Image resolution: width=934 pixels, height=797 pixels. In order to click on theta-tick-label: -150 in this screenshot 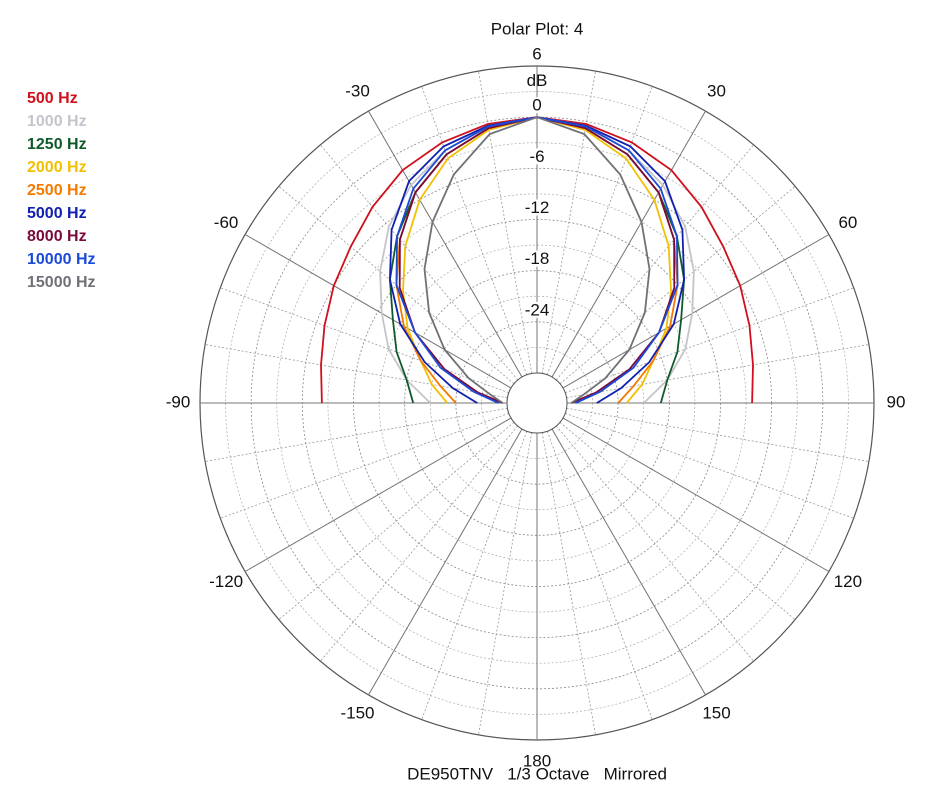, I will do `click(357, 712)`.